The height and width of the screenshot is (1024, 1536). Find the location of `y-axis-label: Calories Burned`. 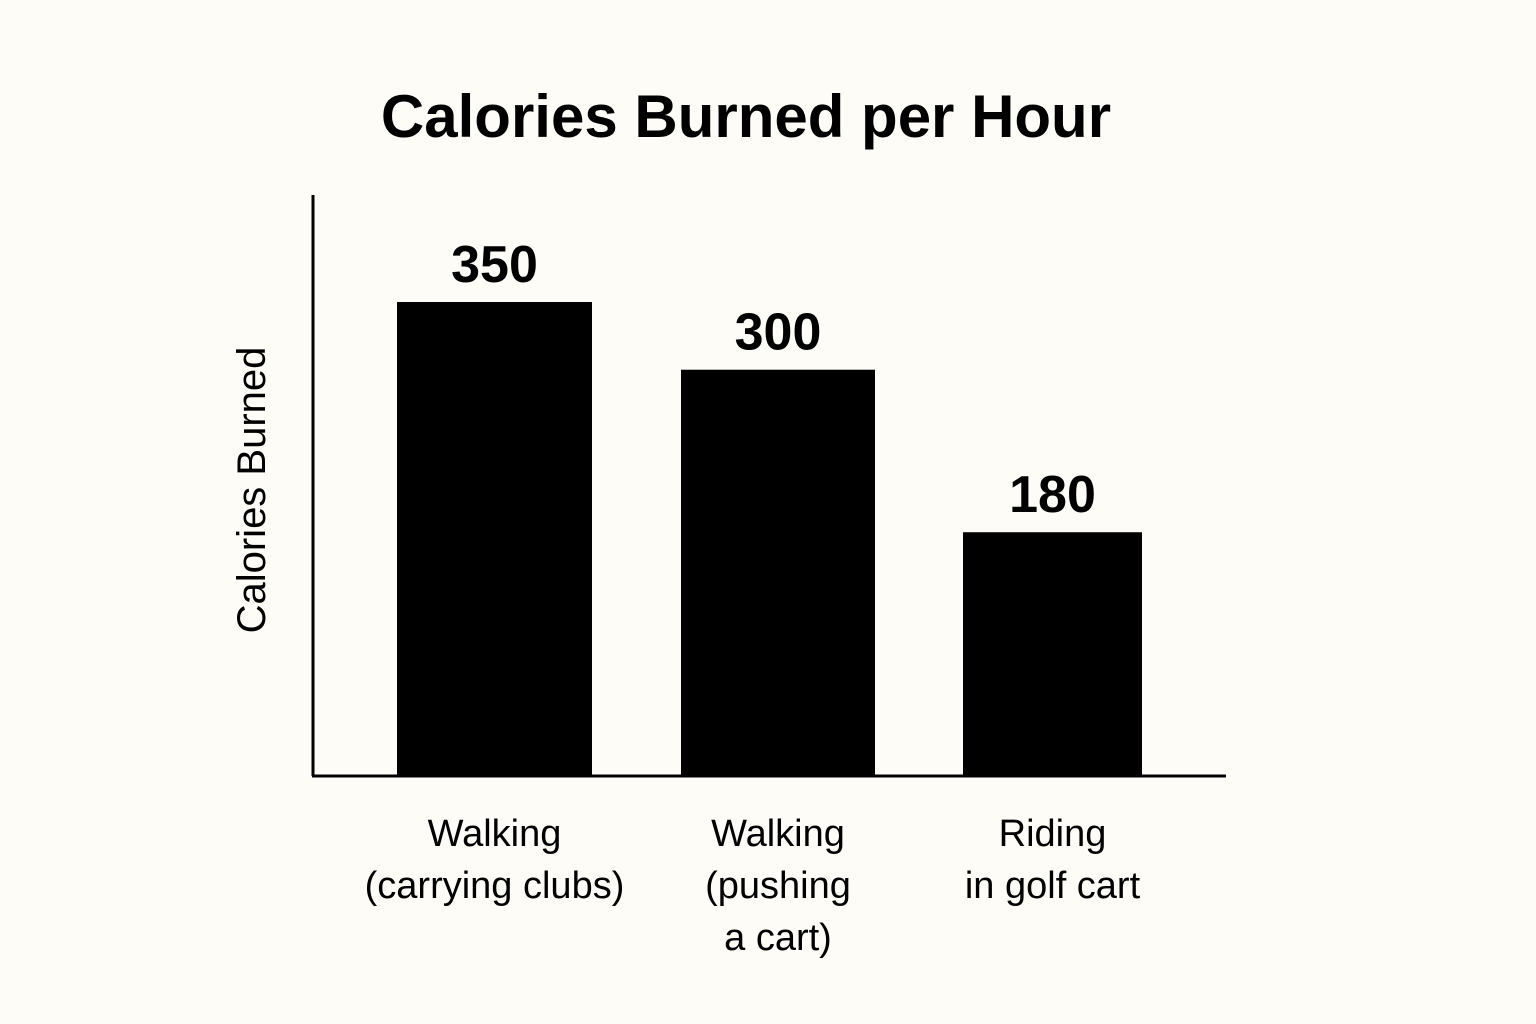

y-axis-label: Calories Burned is located at coordinates (252, 490).